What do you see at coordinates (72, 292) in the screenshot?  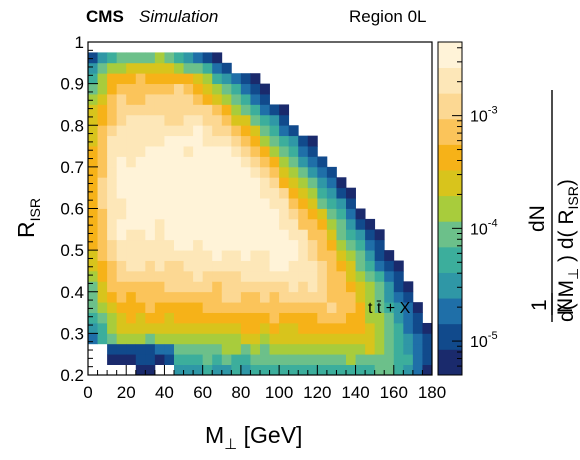 I see `y-tick-label: 0.4` at bounding box center [72, 292].